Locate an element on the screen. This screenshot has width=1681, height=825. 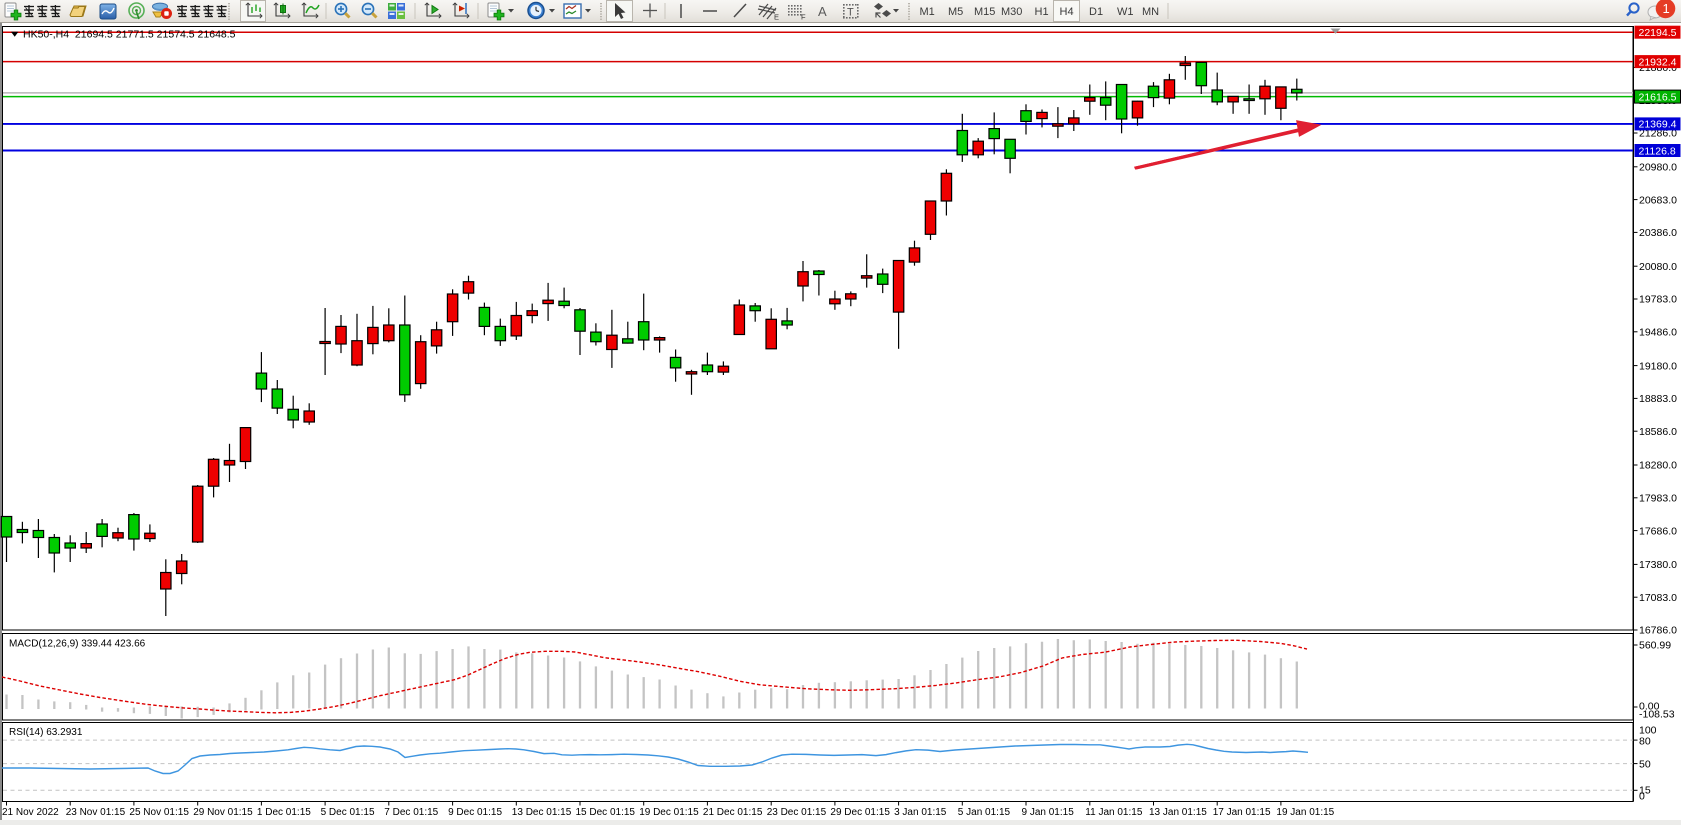
svg-text: 16786.0 is located at coordinates (1658, 631).